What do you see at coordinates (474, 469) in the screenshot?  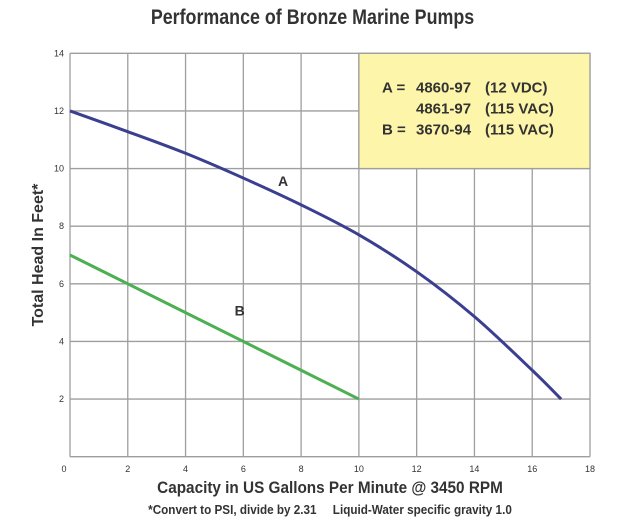 I see `x-tick-label: 14` at bounding box center [474, 469].